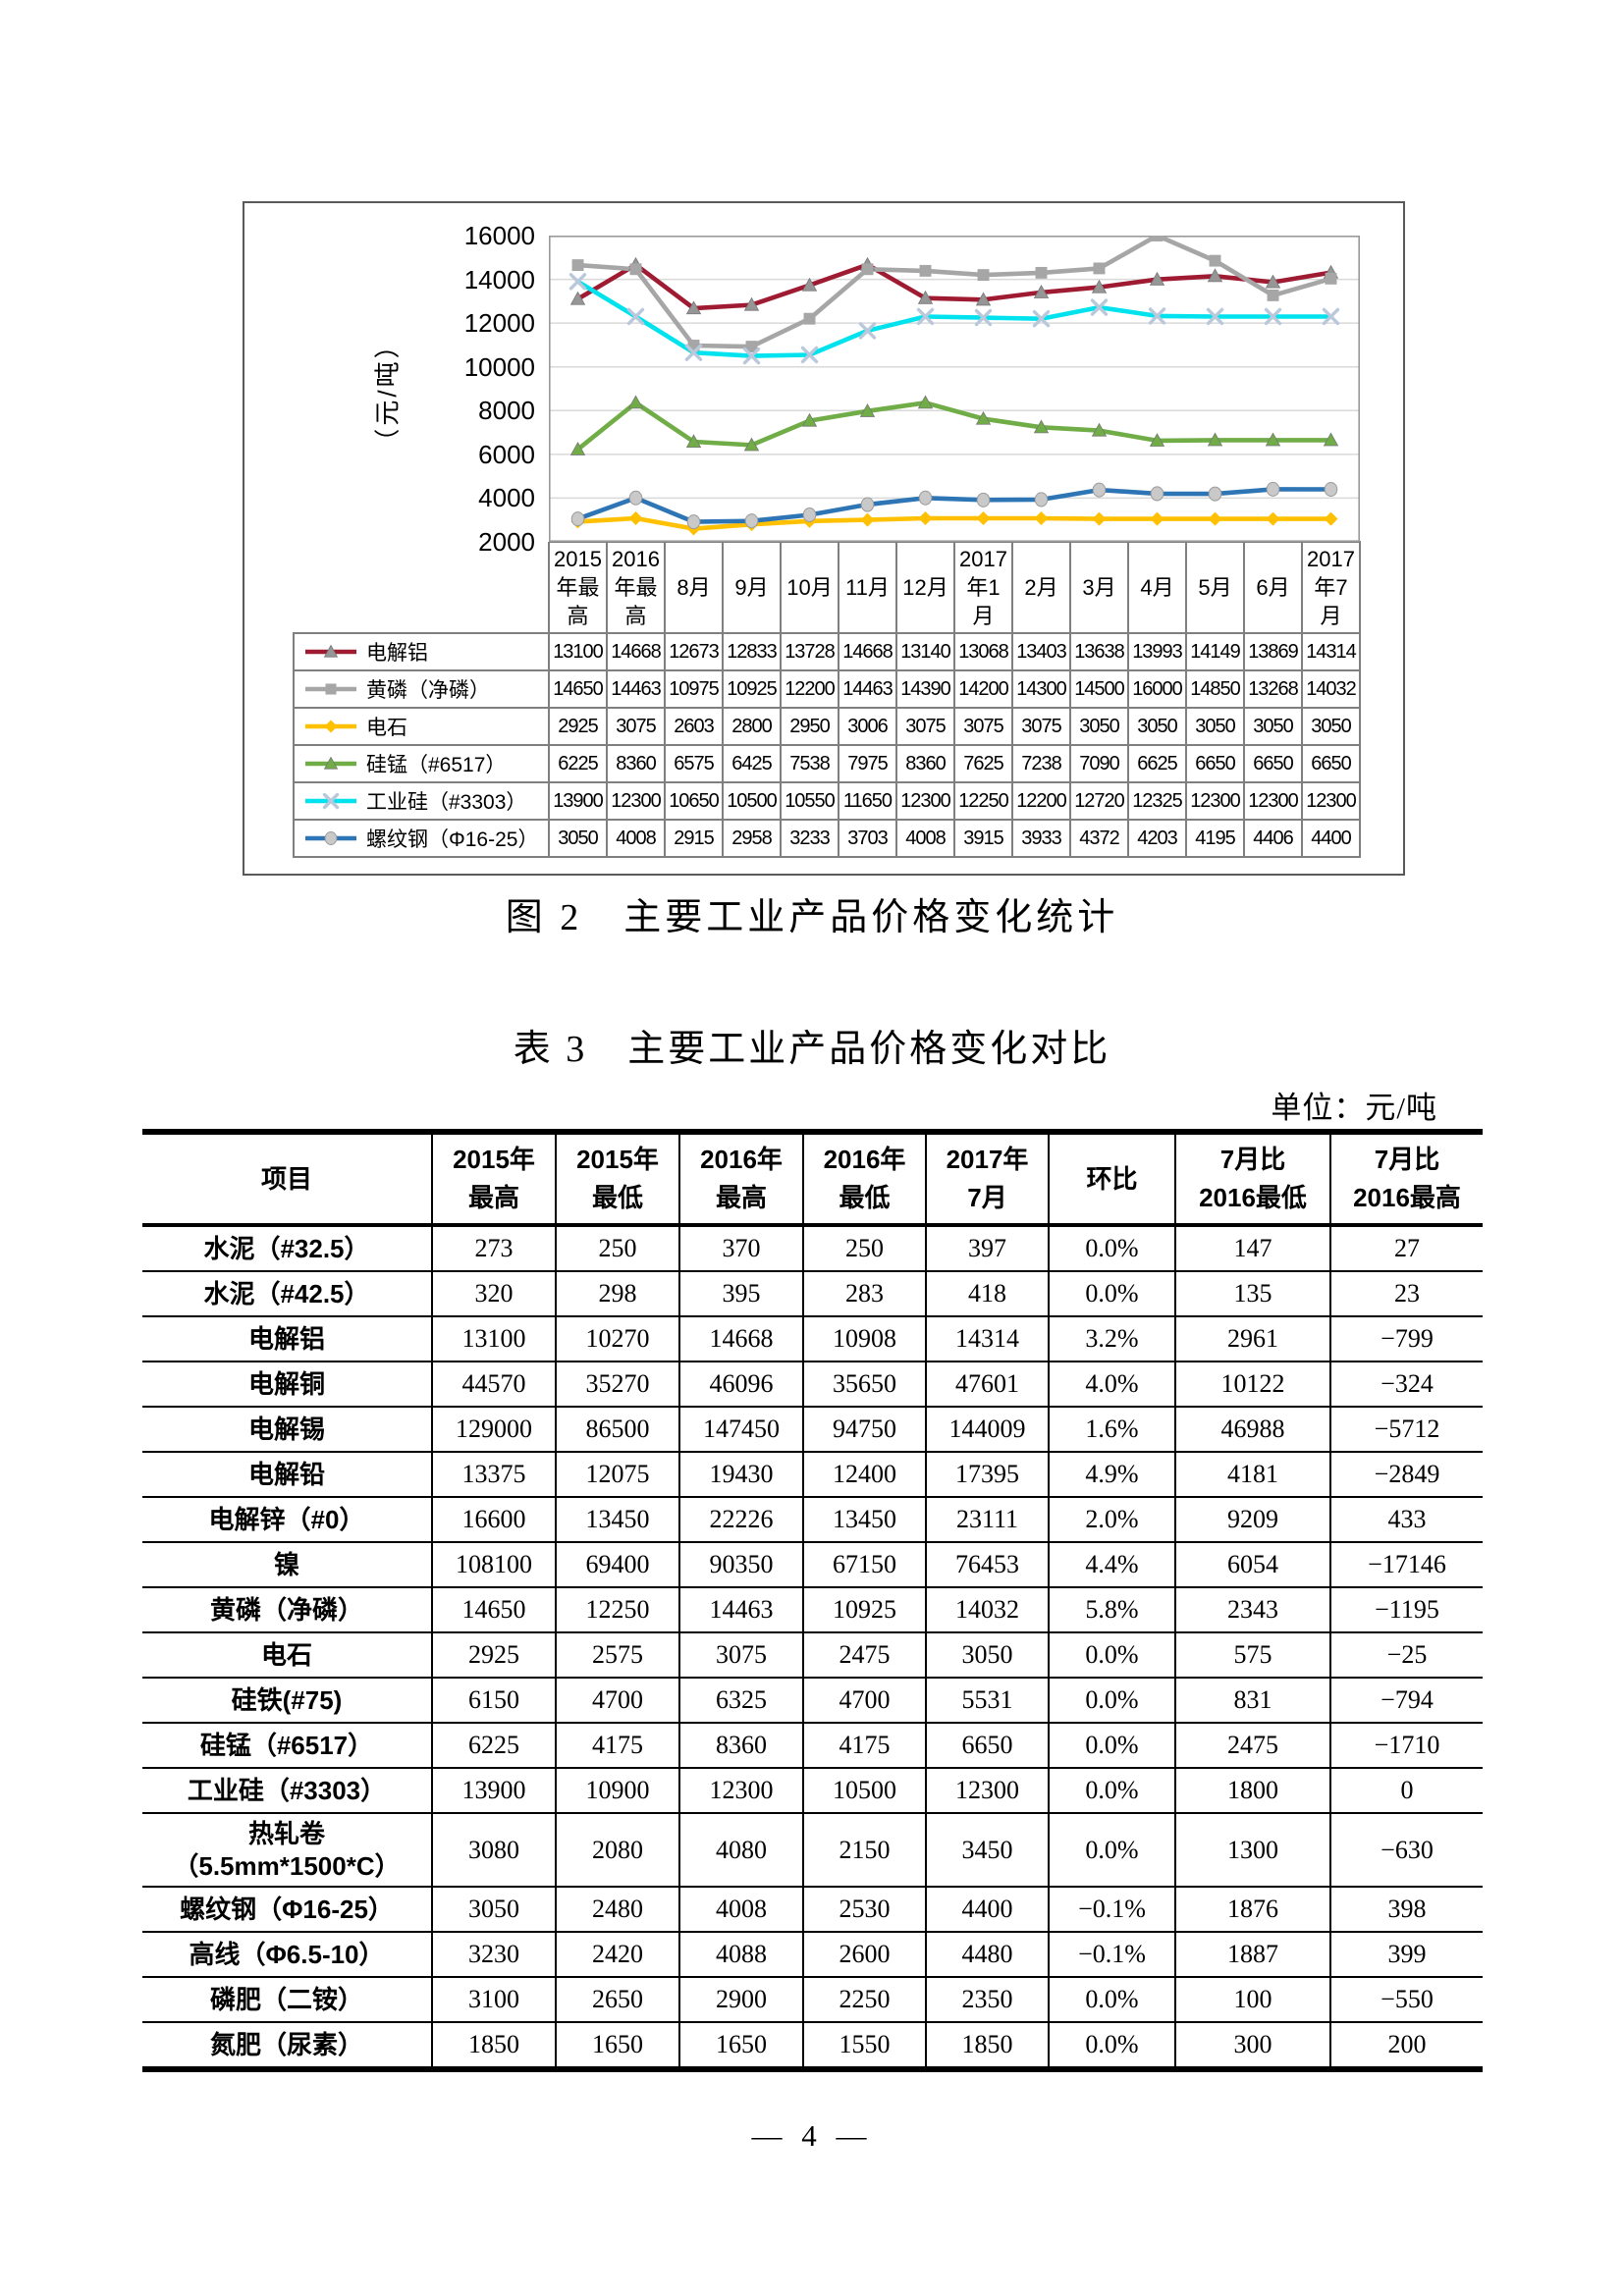  I want to click on value-cell: −2849, so click(1406, 1474).